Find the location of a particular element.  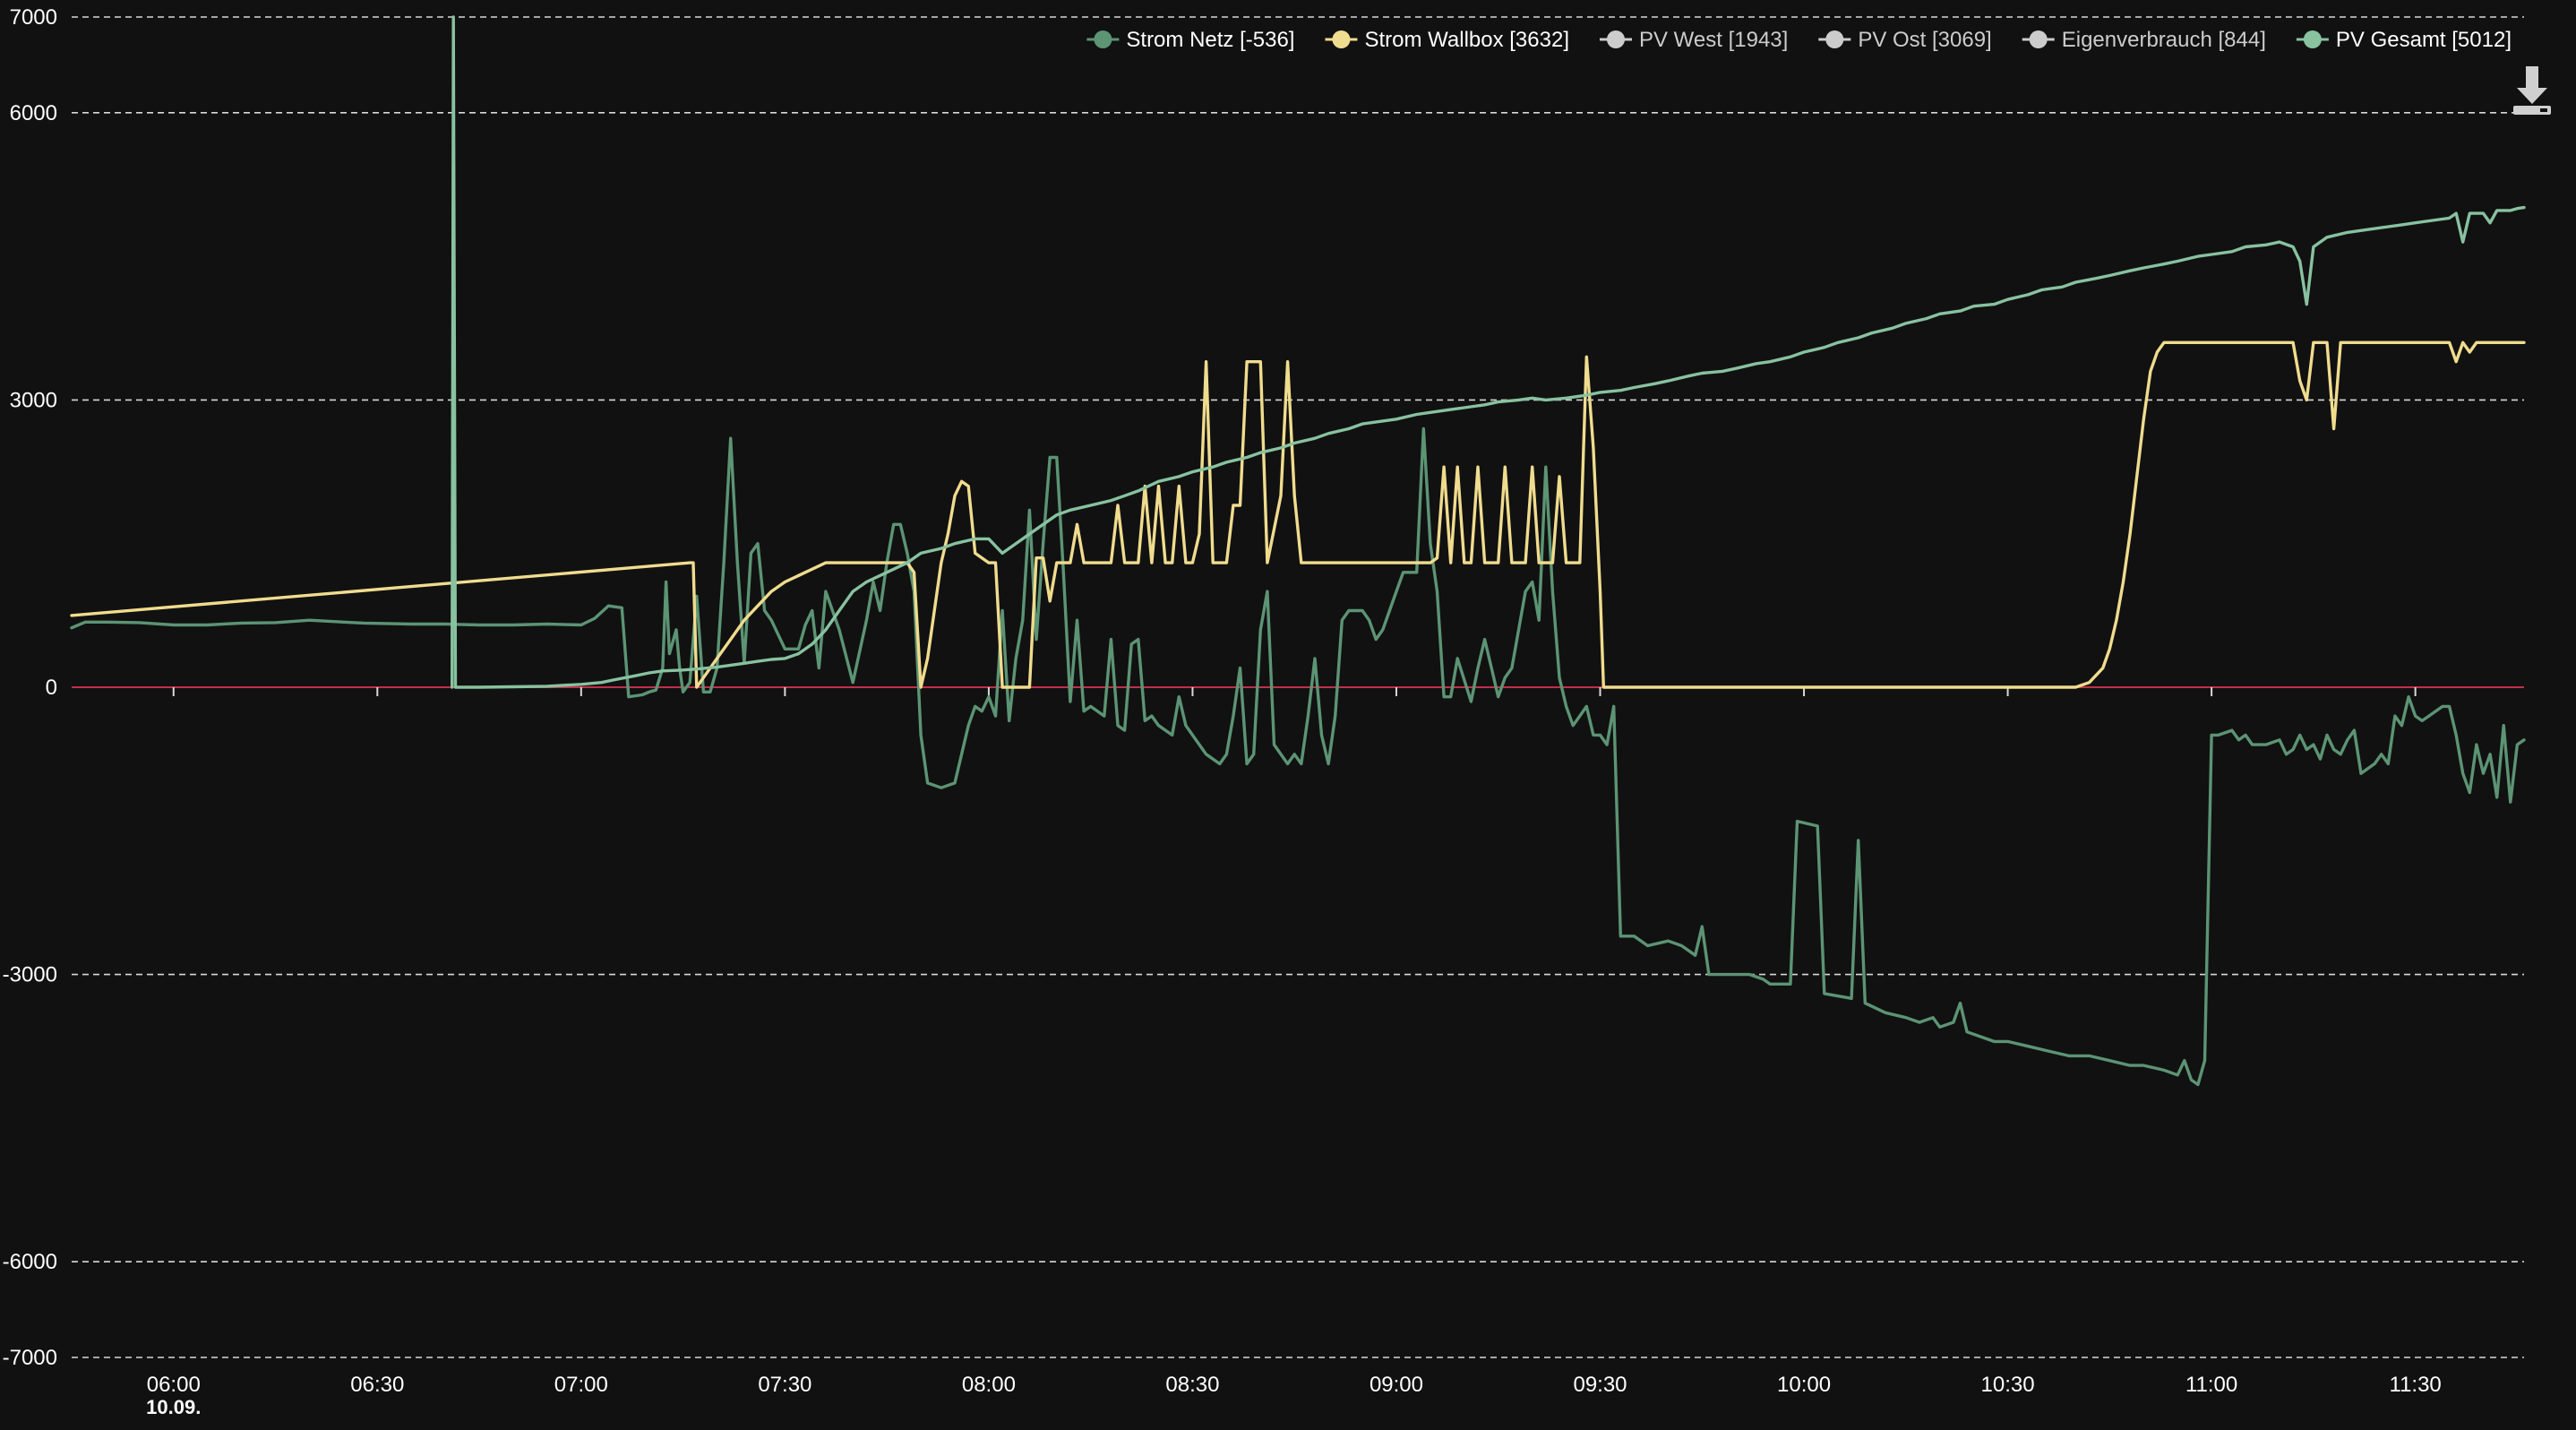

x-tick-label: 11:00 is located at coordinates (2211, 1385).